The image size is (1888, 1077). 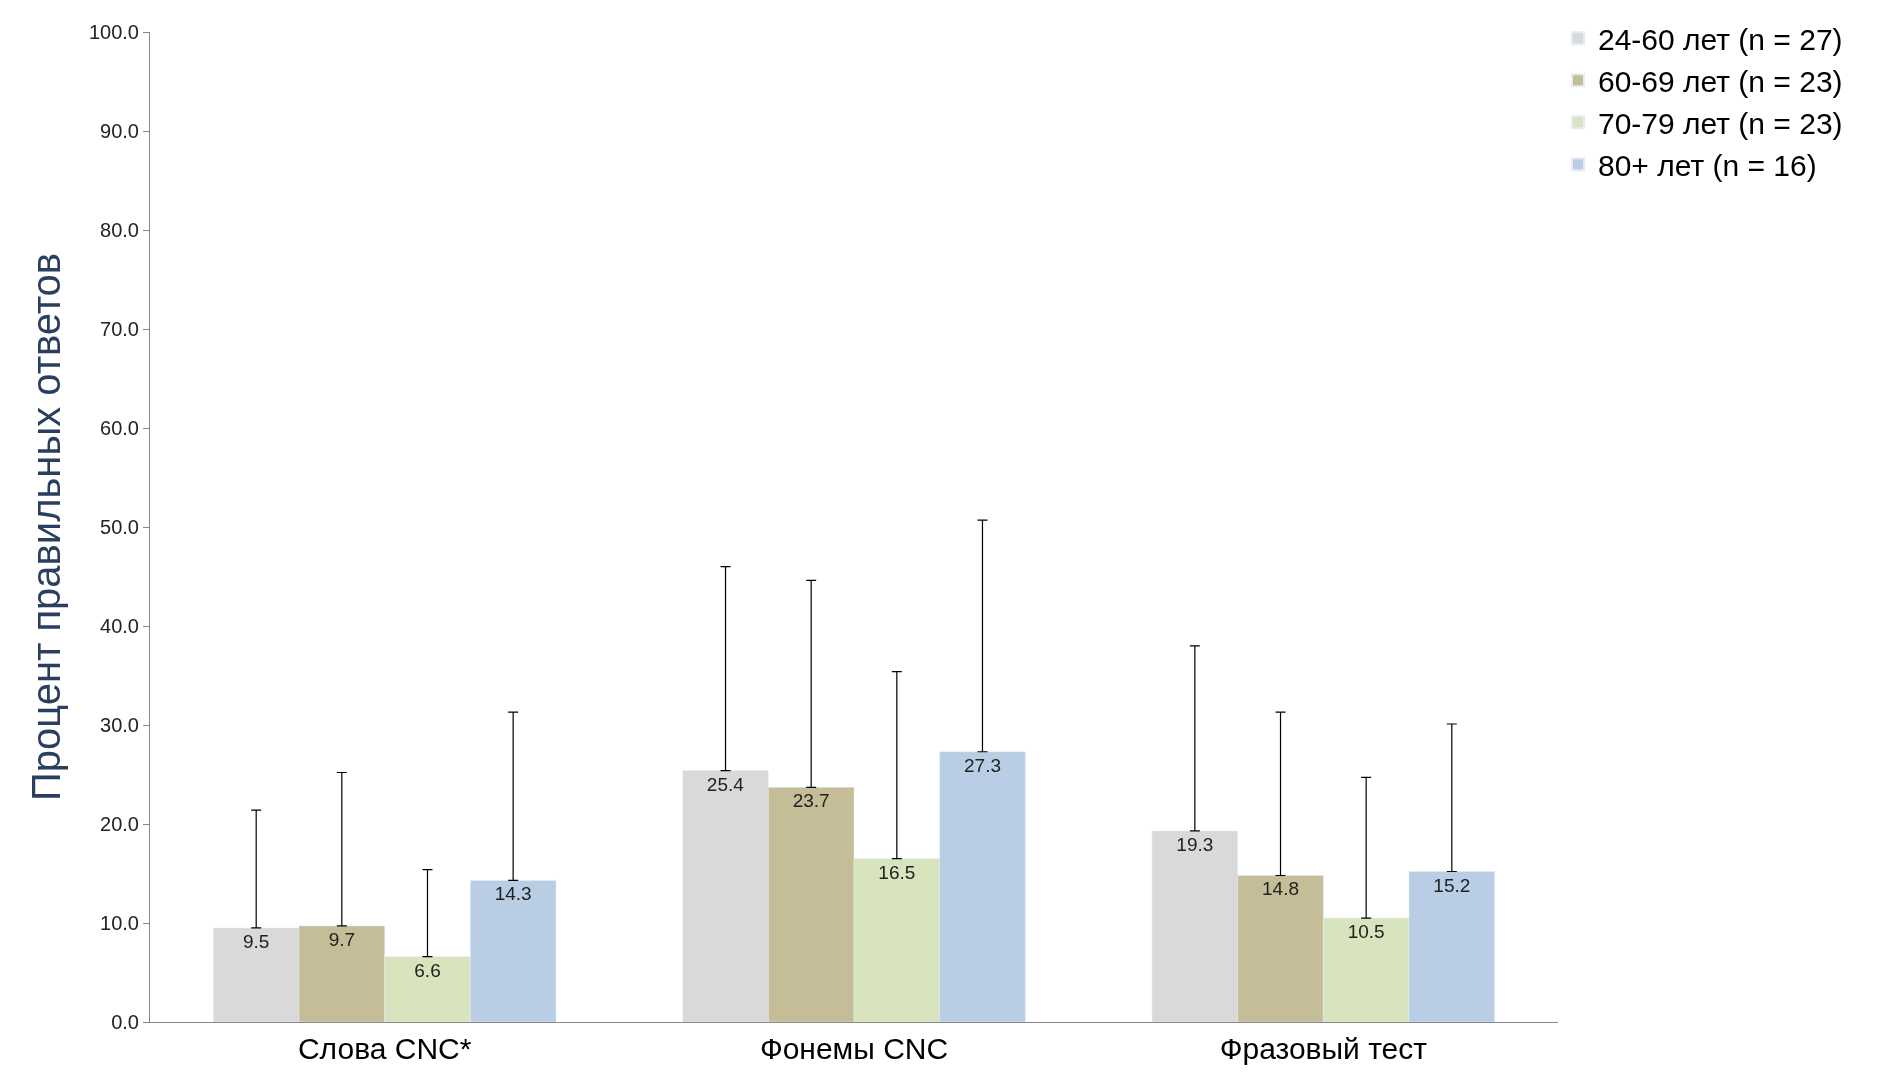 What do you see at coordinates (119, 131) in the screenshot?
I see `y-tick-label: 90.0` at bounding box center [119, 131].